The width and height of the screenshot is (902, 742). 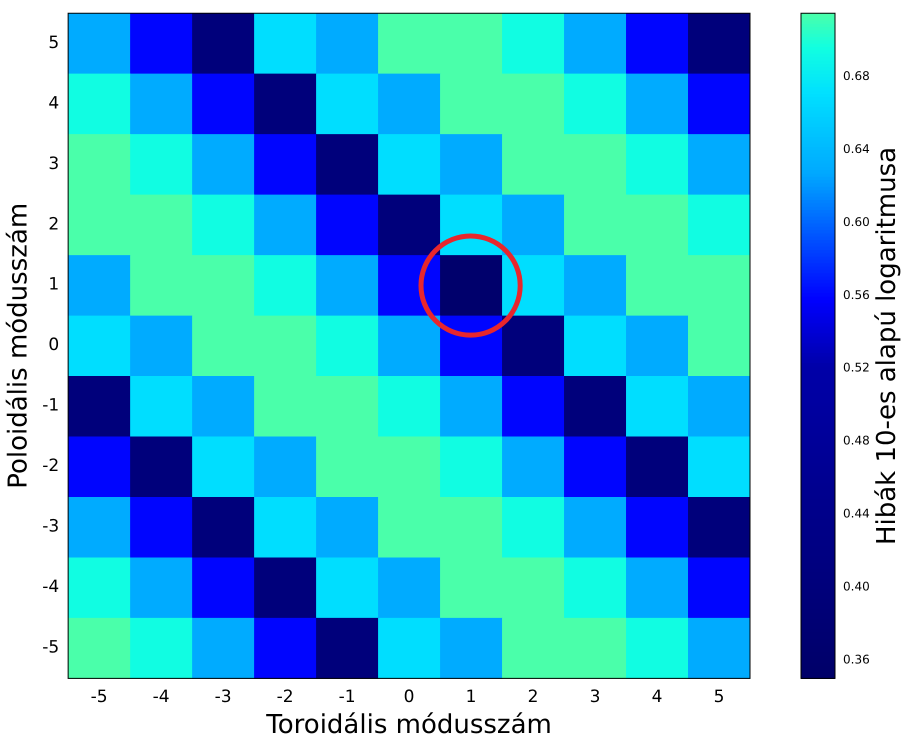 What do you see at coordinates (409, 697) in the screenshot?
I see `x-tick-label: 0` at bounding box center [409, 697].